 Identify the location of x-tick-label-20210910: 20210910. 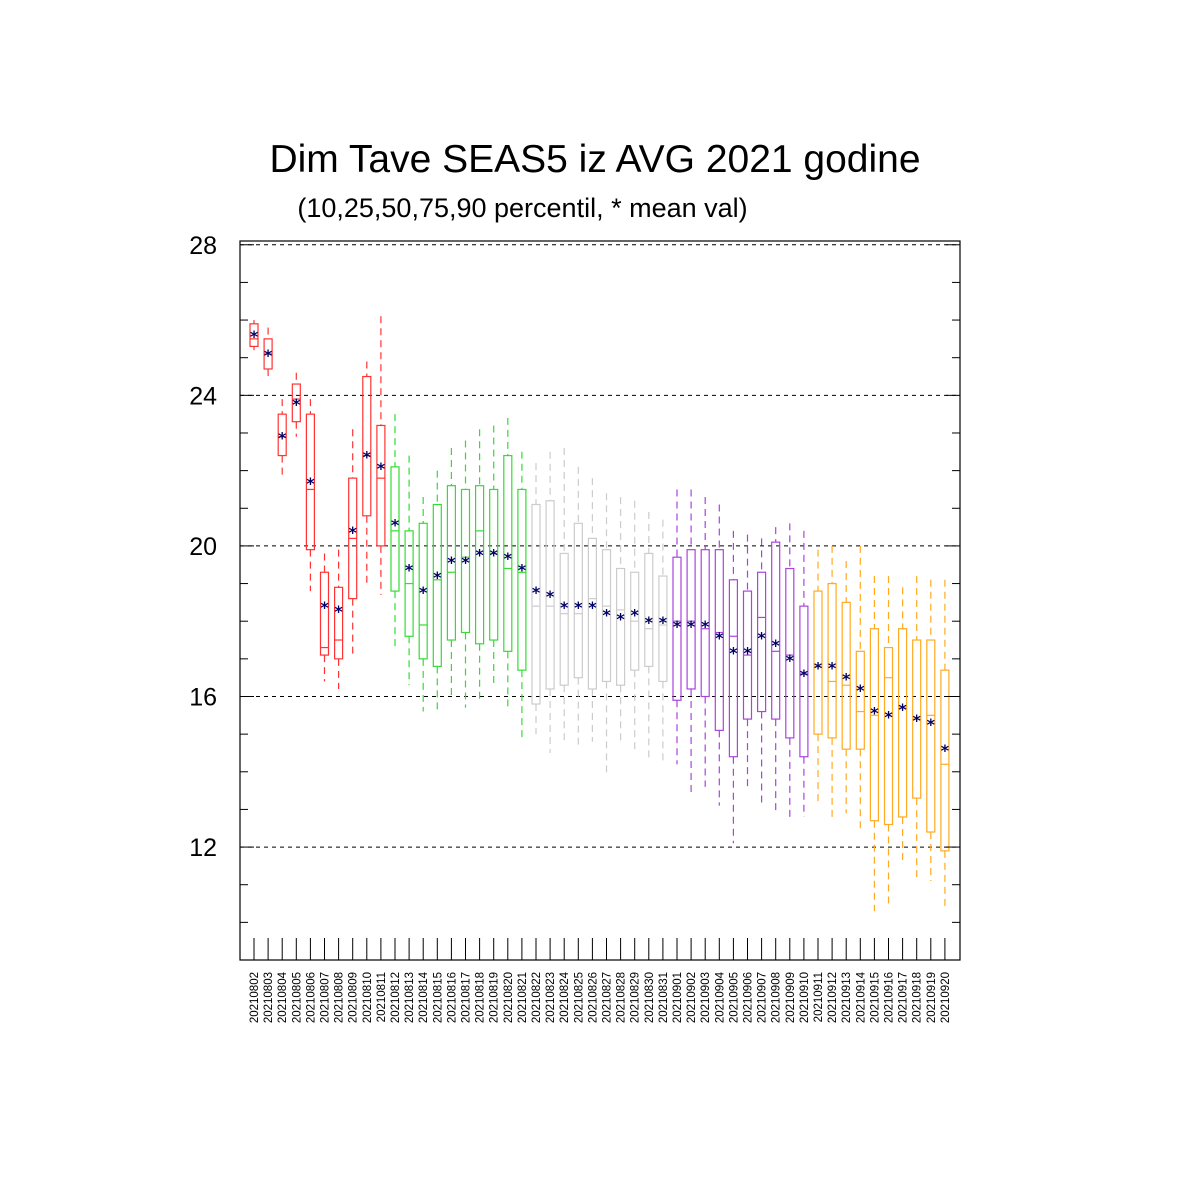
(805, 997).